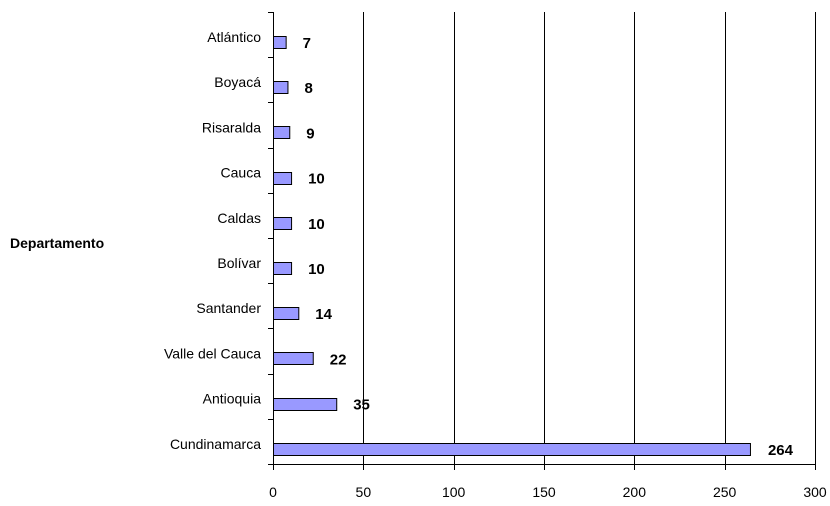 Image resolution: width=830 pixels, height=506 pixels. I want to click on data-label: 264, so click(781, 450).